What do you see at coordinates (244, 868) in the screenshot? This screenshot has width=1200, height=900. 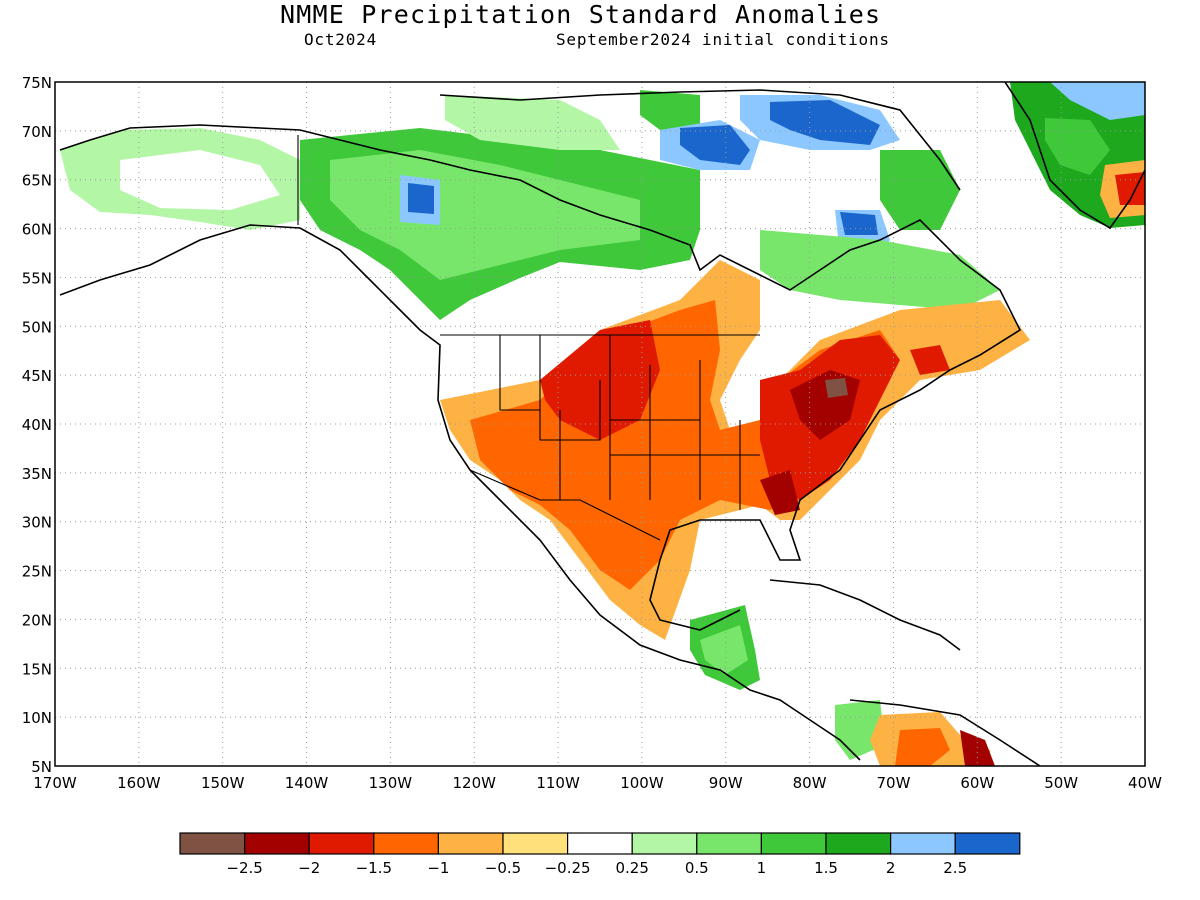 I see `colorbar-tick-label: −2.5` at bounding box center [244, 868].